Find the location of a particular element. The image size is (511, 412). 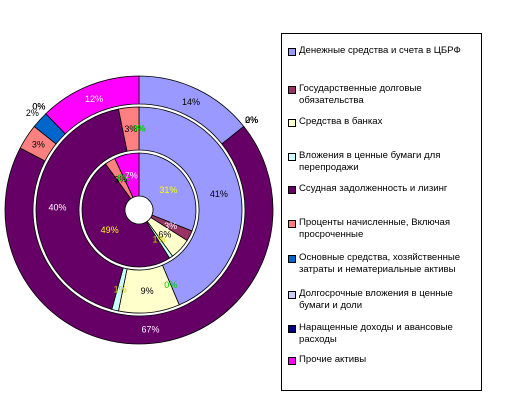

data-label-ring1-8: 0% is located at coordinates (123, 178).